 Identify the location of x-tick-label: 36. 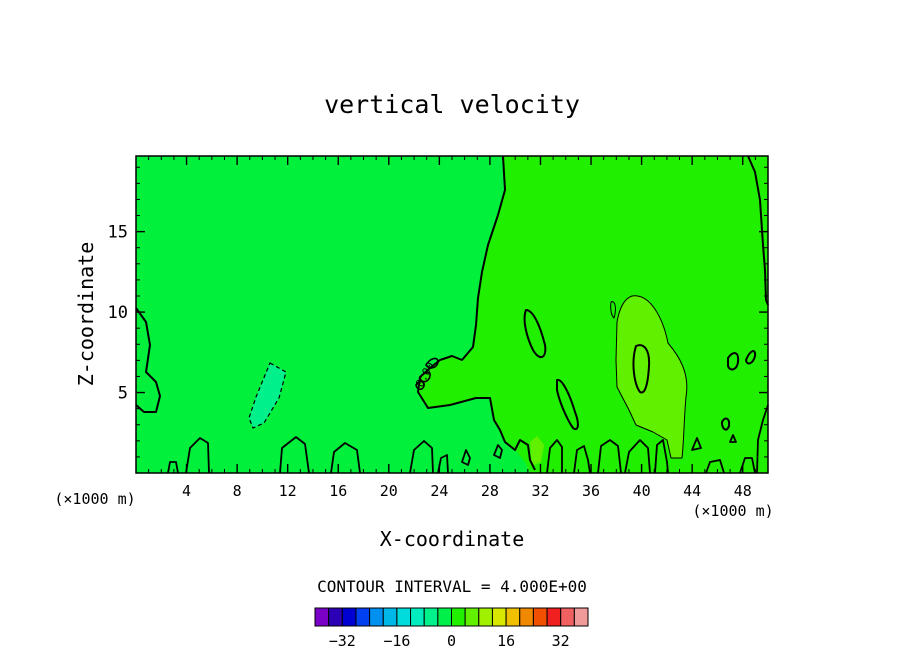
(591, 491).